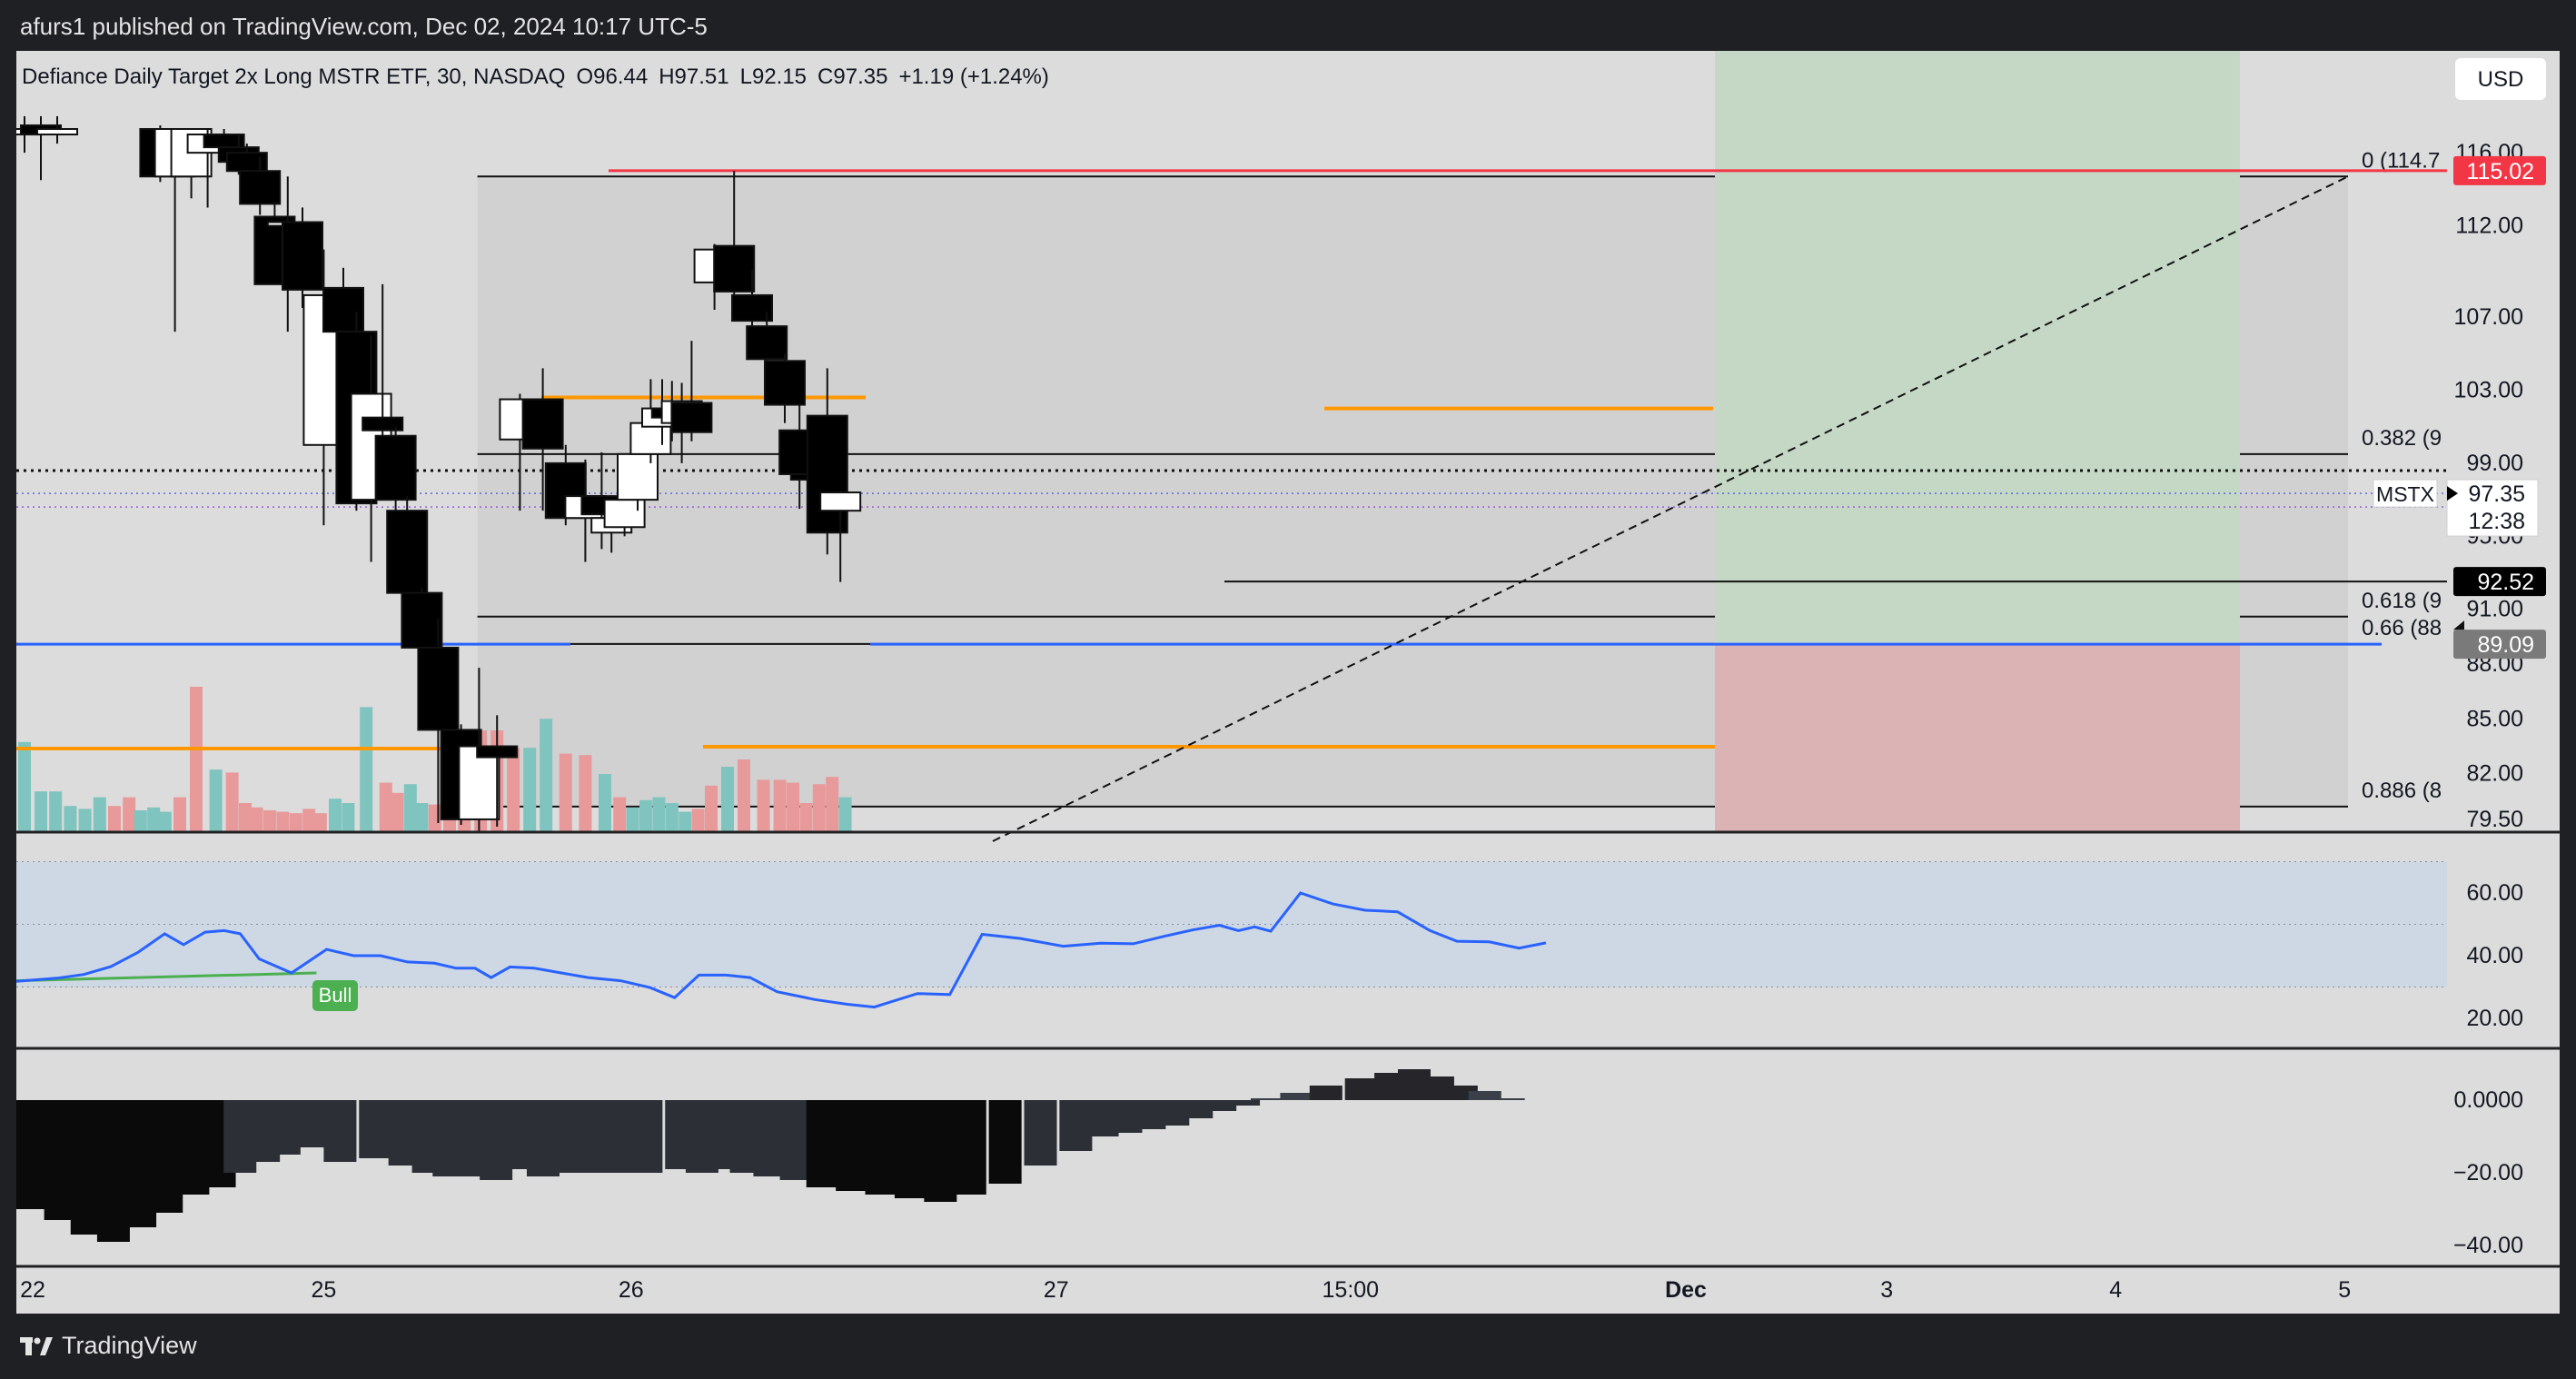 This screenshot has width=2576, height=1379. Describe the element at coordinates (1185, 1290) in the screenshot. I see `time-axis: 22 25 26 27 15:00 Dec 3 4 5` at that location.